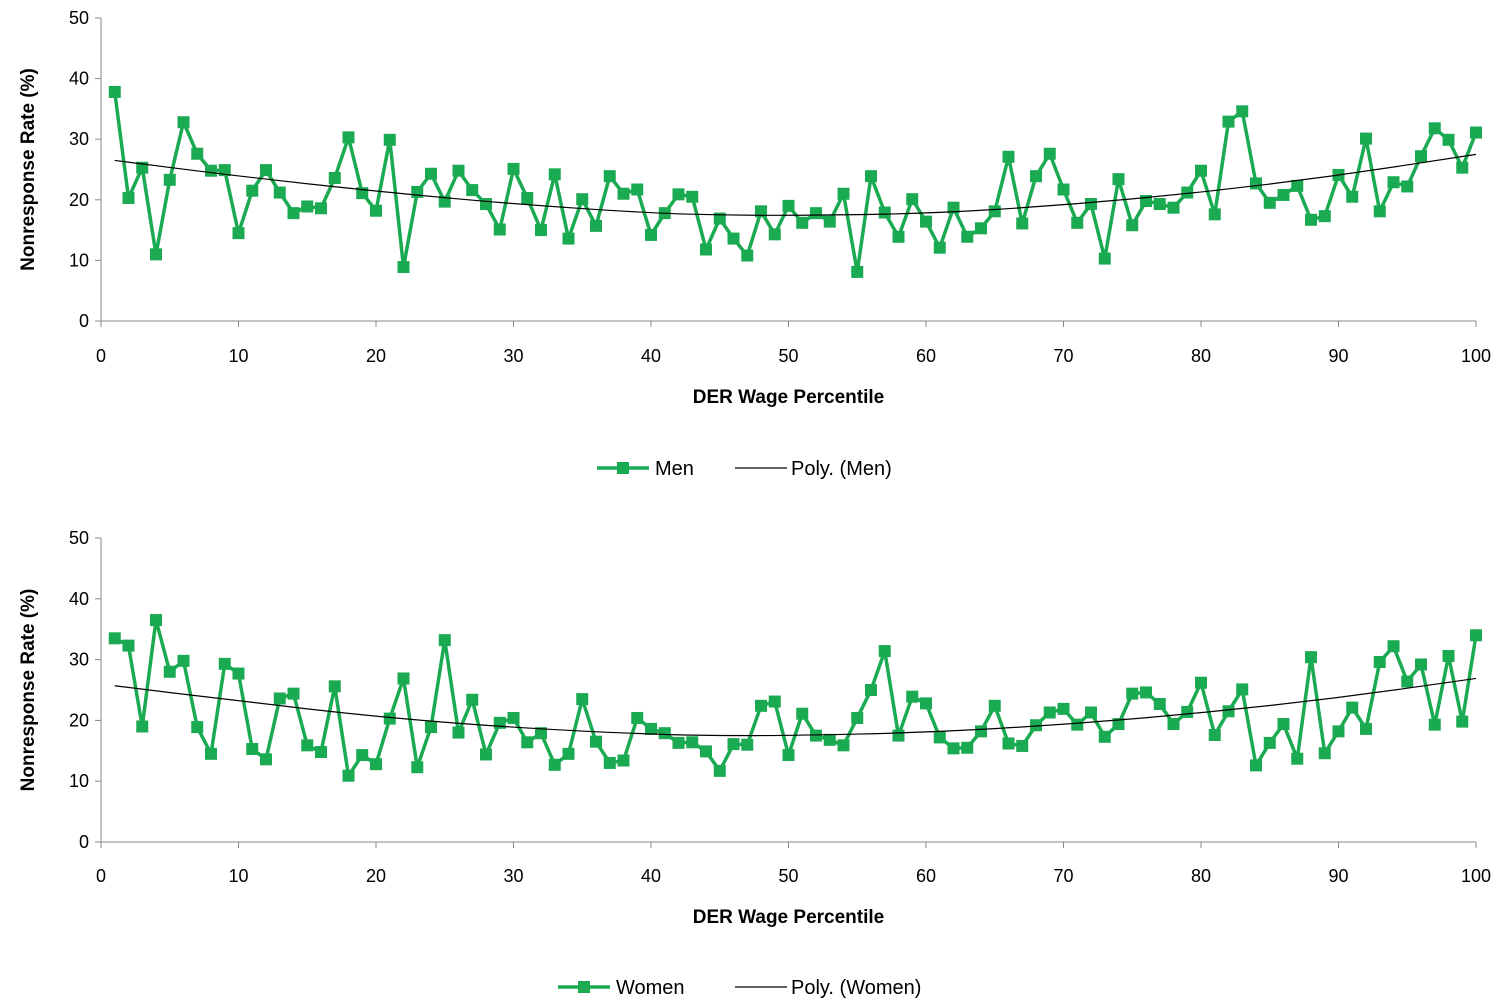 The width and height of the screenshot is (1505, 1004). What do you see at coordinates (795, 184) in the screenshot?
I see `trendline` at bounding box center [795, 184].